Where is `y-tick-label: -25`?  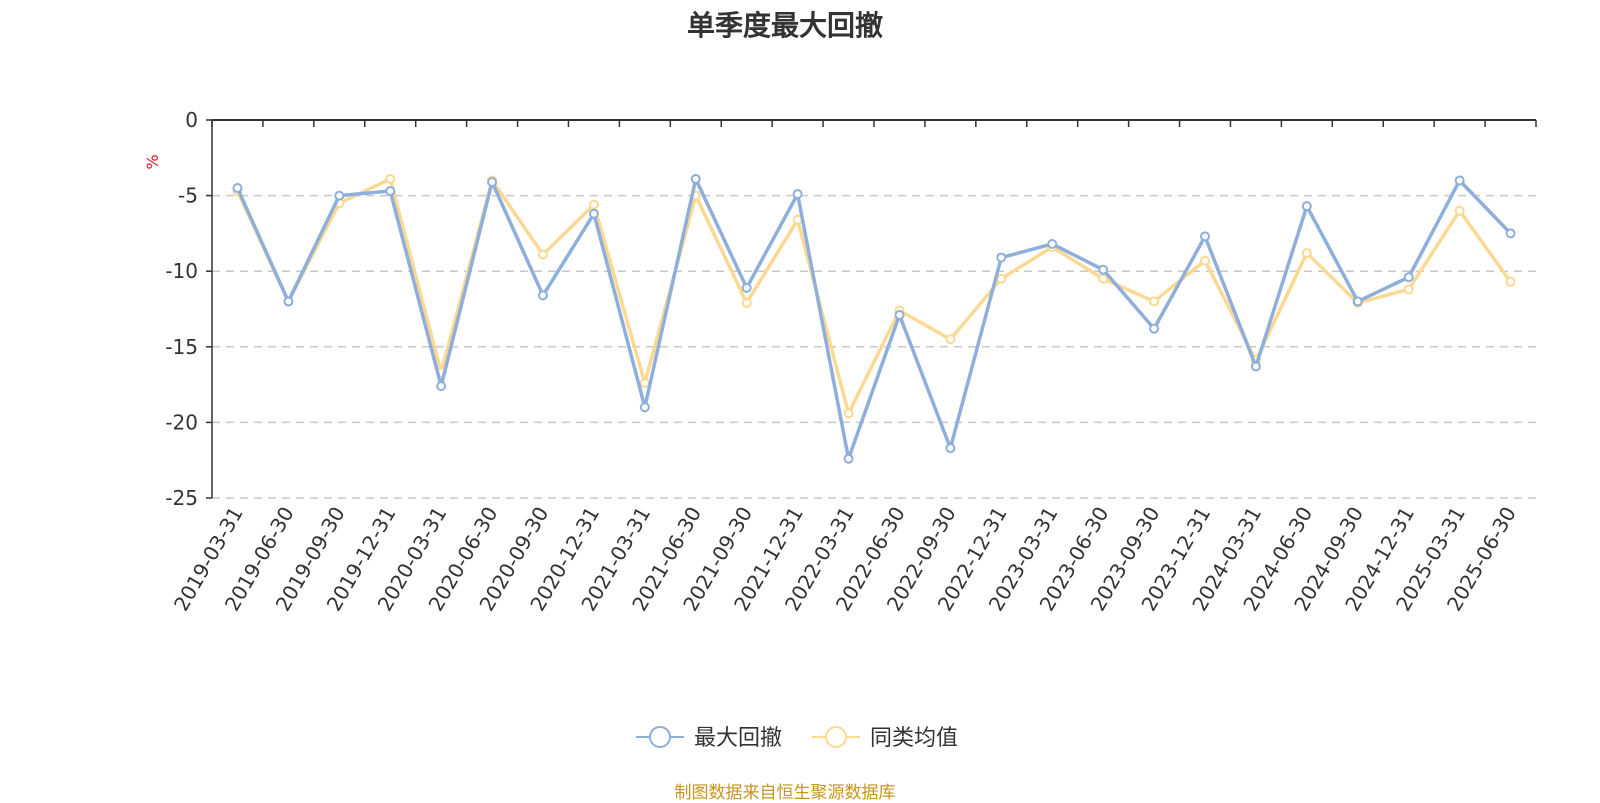
y-tick-label: -25 is located at coordinates (181, 498).